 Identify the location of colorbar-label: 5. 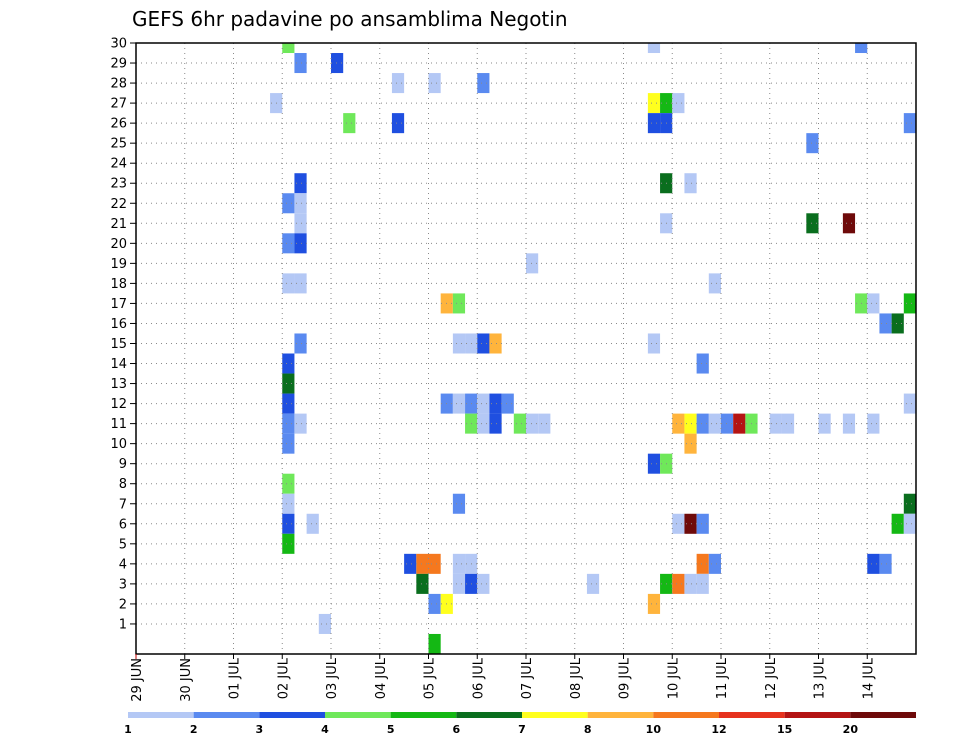
(391, 729).